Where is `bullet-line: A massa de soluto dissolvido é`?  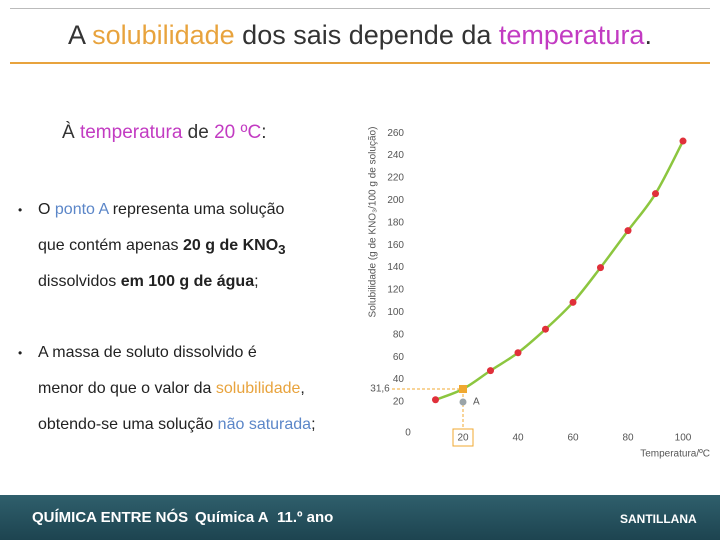
bullet-line: A massa de soluto dissolvido é is located at coordinates (167, 353).